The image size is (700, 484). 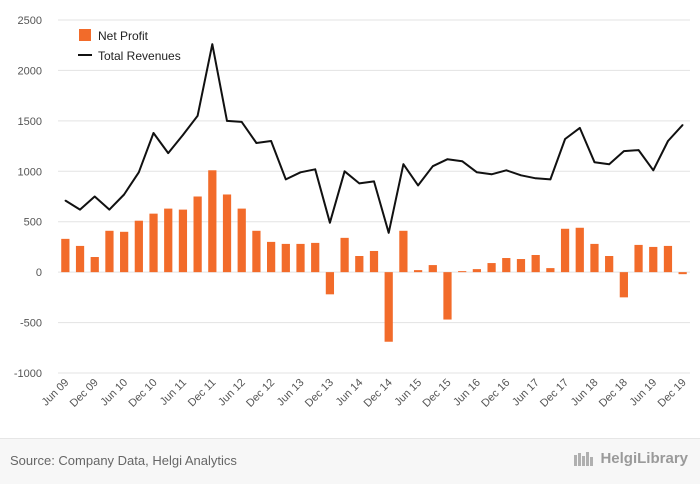 I want to click on brand-name: HelgiLibrary, so click(x=644, y=458).